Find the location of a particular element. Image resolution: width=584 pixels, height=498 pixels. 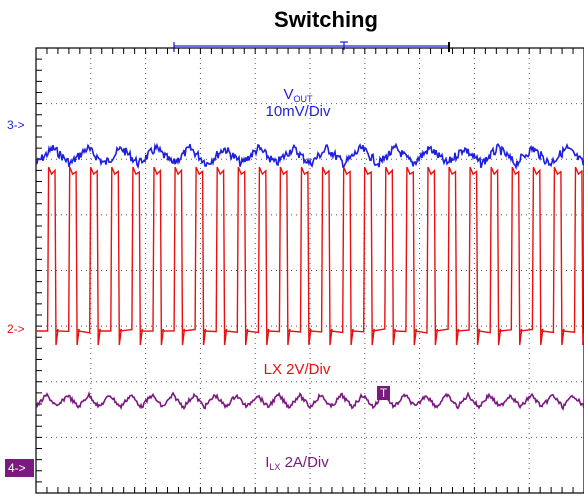

channel-3-marker: 3-> is located at coordinates (16, 125).